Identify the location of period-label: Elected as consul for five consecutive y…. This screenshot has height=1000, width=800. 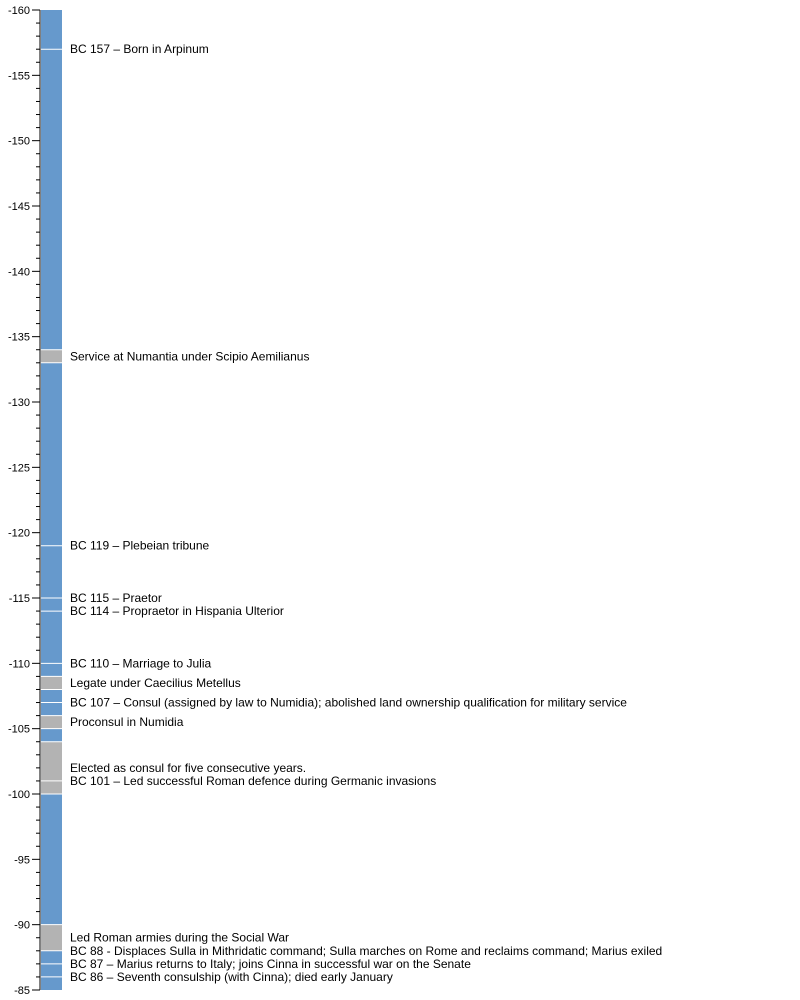
(188, 768).